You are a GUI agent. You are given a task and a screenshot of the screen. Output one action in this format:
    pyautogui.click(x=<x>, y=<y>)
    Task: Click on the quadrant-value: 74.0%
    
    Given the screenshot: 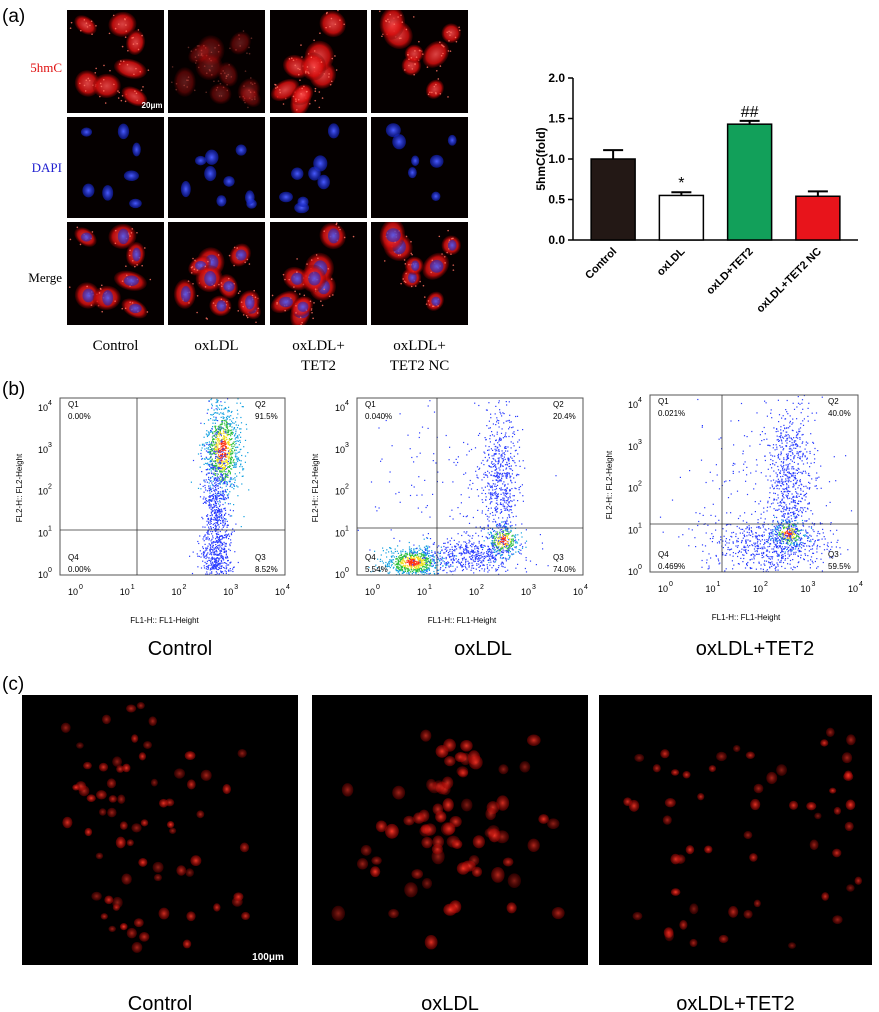 What is the action you would take?
    pyautogui.click(x=564, y=569)
    